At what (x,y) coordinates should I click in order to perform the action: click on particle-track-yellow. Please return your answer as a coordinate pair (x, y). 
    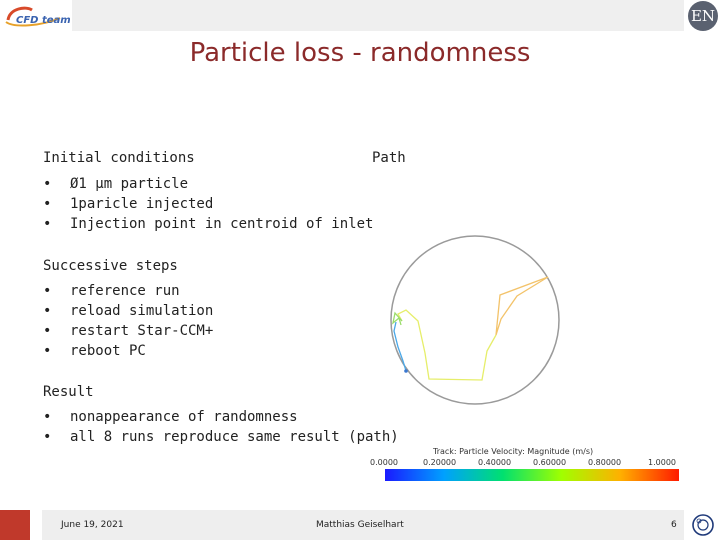
    Looking at the image, I should click on (447, 345).